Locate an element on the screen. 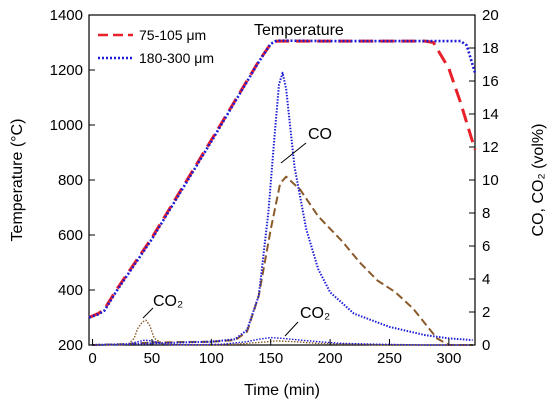 The width and height of the screenshot is (550, 411). y-right-tick-label: 6 is located at coordinates (486, 246).